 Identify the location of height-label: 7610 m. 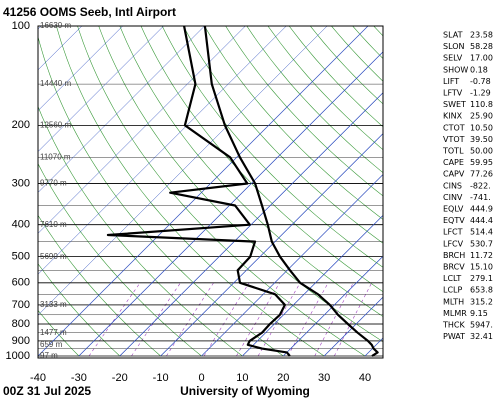
(53, 224).